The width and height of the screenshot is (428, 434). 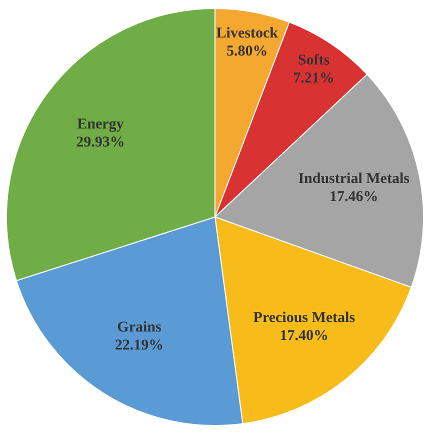 I want to click on data-label: 22.19%, so click(x=139, y=346).